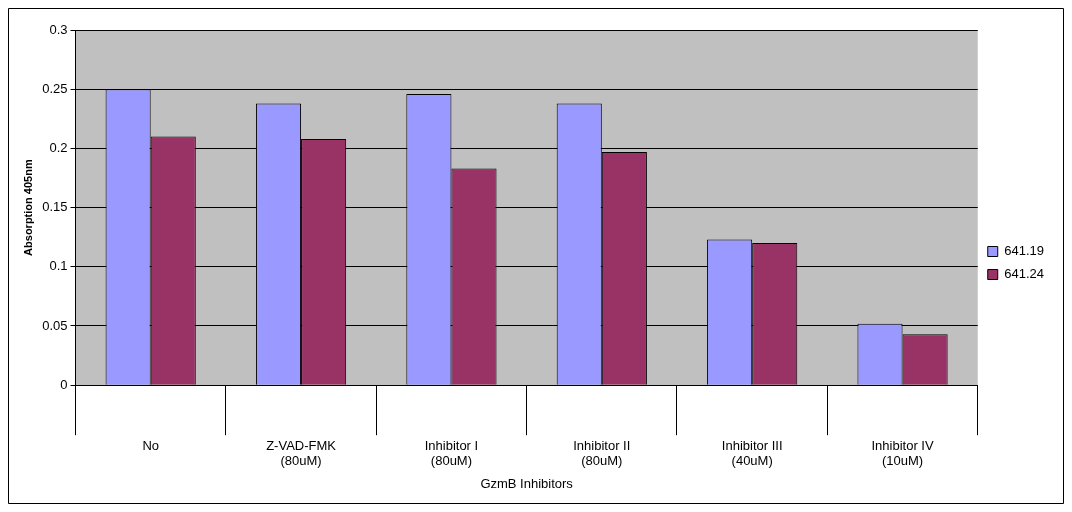  What do you see at coordinates (58, 29) in the screenshot?
I see `y-tick-label: 0.3` at bounding box center [58, 29].